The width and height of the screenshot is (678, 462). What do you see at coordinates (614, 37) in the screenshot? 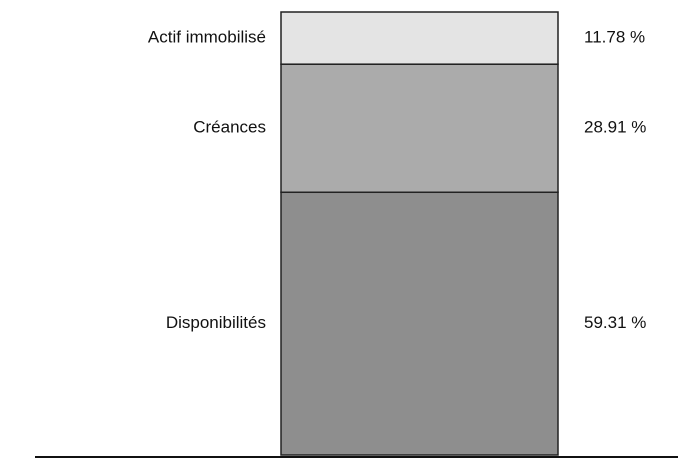
I see `value-label: 11.78 %` at bounding box center [614, 37].